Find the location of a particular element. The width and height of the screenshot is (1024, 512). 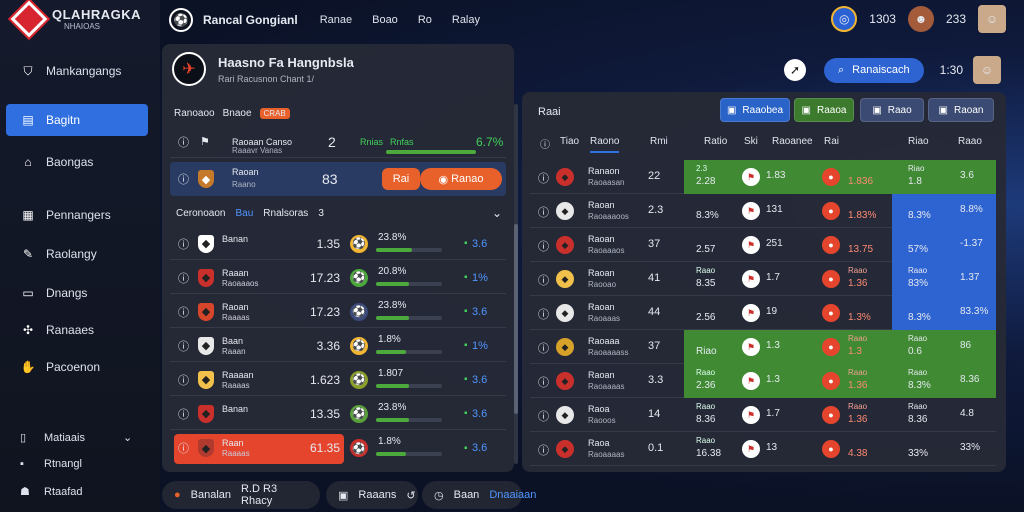

team-row: ⓘ ◆ Banan 13.35 ⚽ 23.8% ▪ 3.6 is located at coordinates (338, 414).